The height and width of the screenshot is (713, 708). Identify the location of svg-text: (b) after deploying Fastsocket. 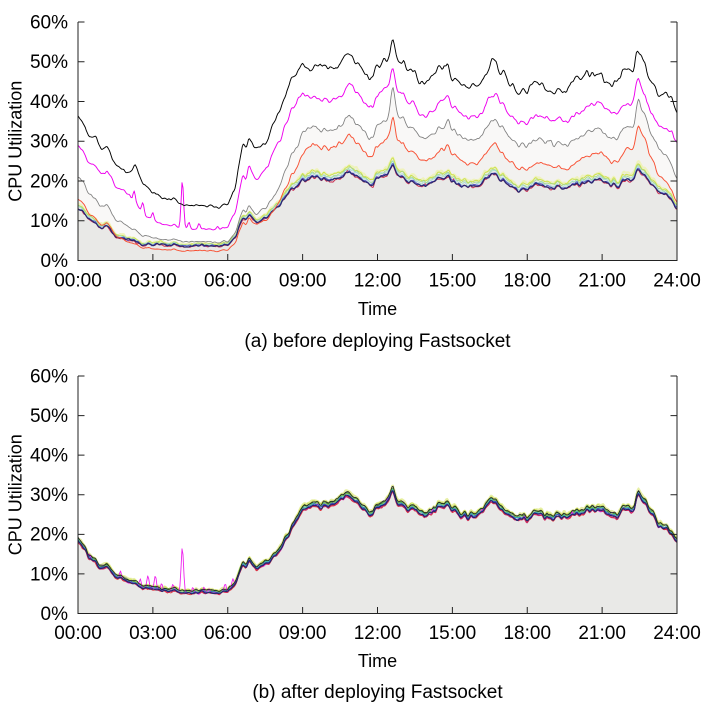
(377, 692).